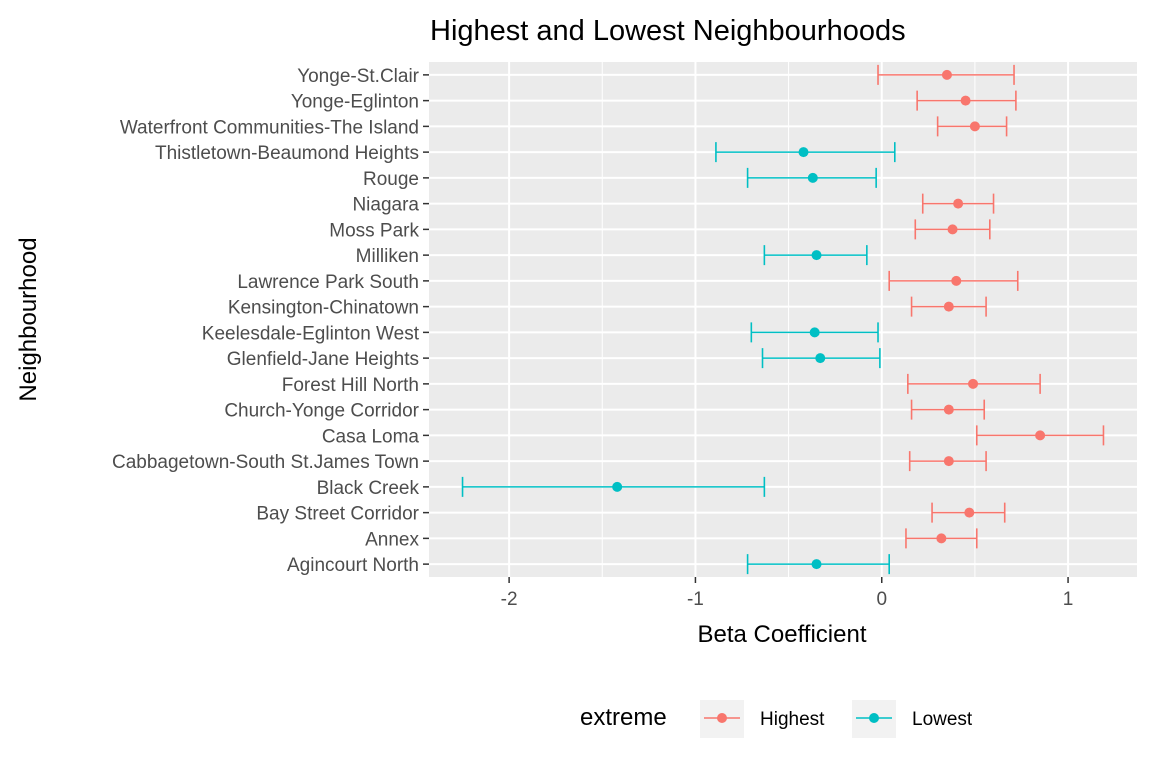 The width and height of the screenshot is (1152, 768). I want to click on y-tick-label: Keelesdale-Eglinton West, so click(311, 333).